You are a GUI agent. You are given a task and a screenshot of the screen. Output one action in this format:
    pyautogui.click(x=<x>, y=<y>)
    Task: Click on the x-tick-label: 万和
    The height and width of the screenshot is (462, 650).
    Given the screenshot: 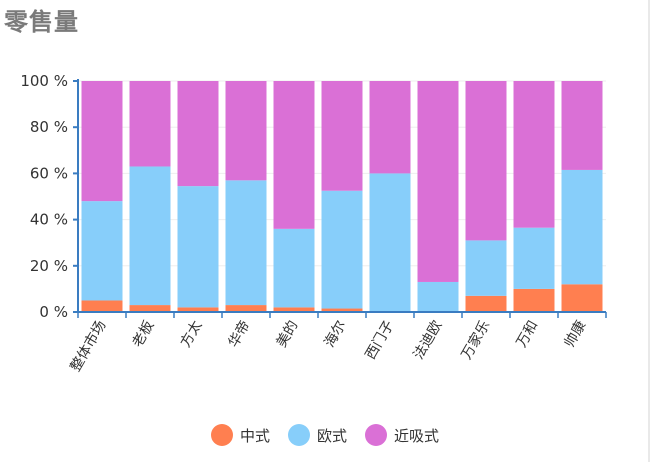 What is the action you would take?
    pyautogui.click(x=528, y=334)
    